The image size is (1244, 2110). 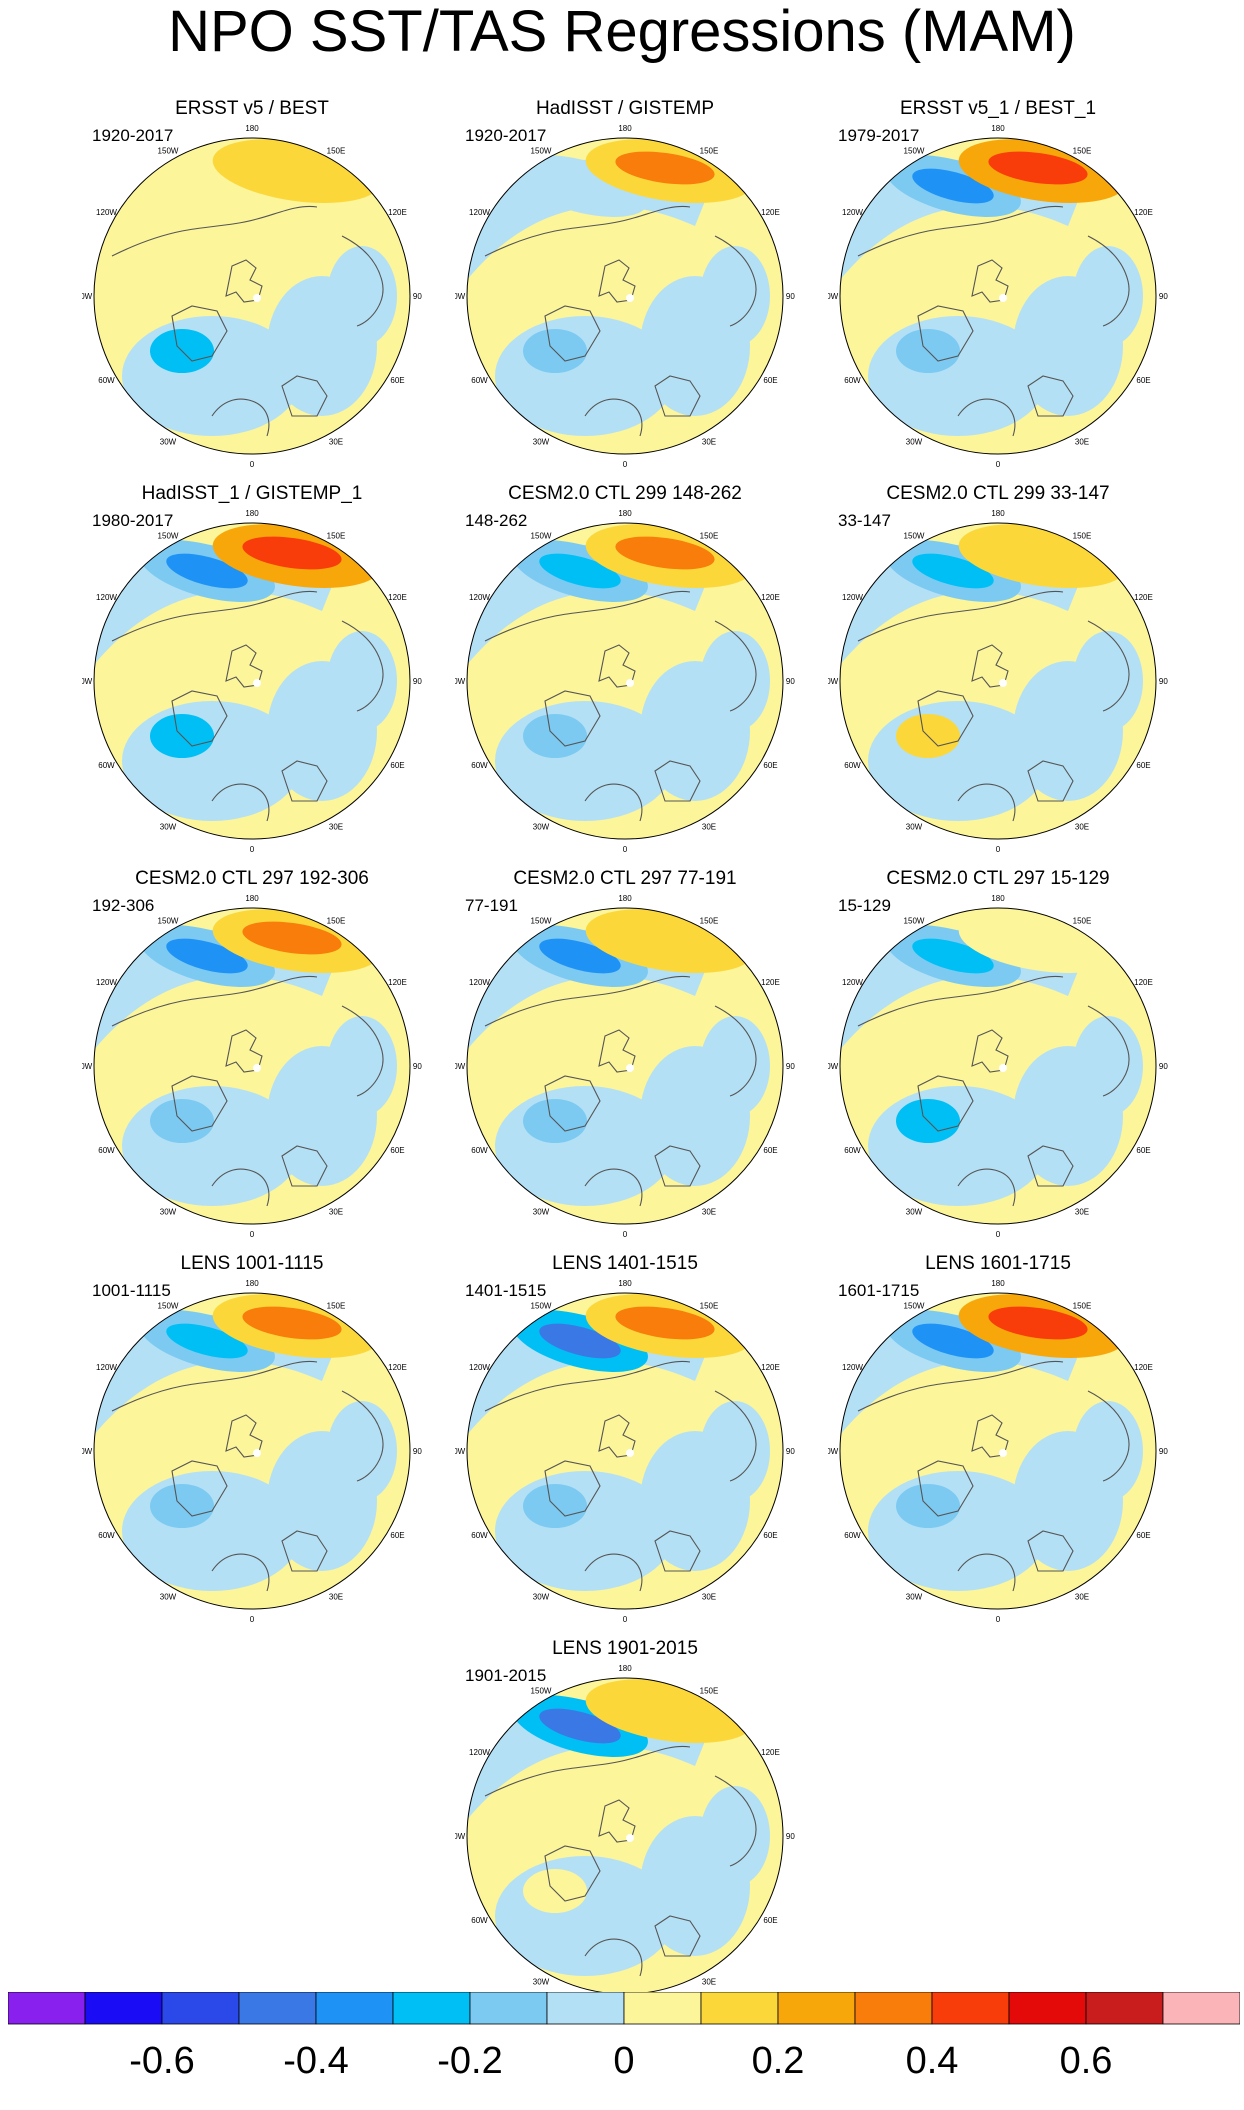 I want to click on panel-period: 1980-2017, so click(x=133, y=520).